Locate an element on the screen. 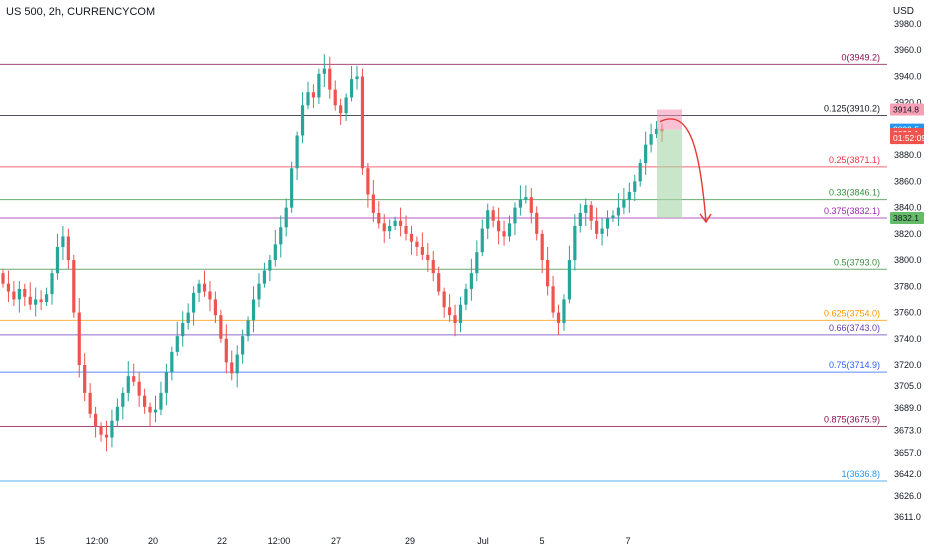 Image resolution: width=932 pixels, height=555 pixels. fib-label: 0.875(3675.9) is located at coordinates (852, 419).